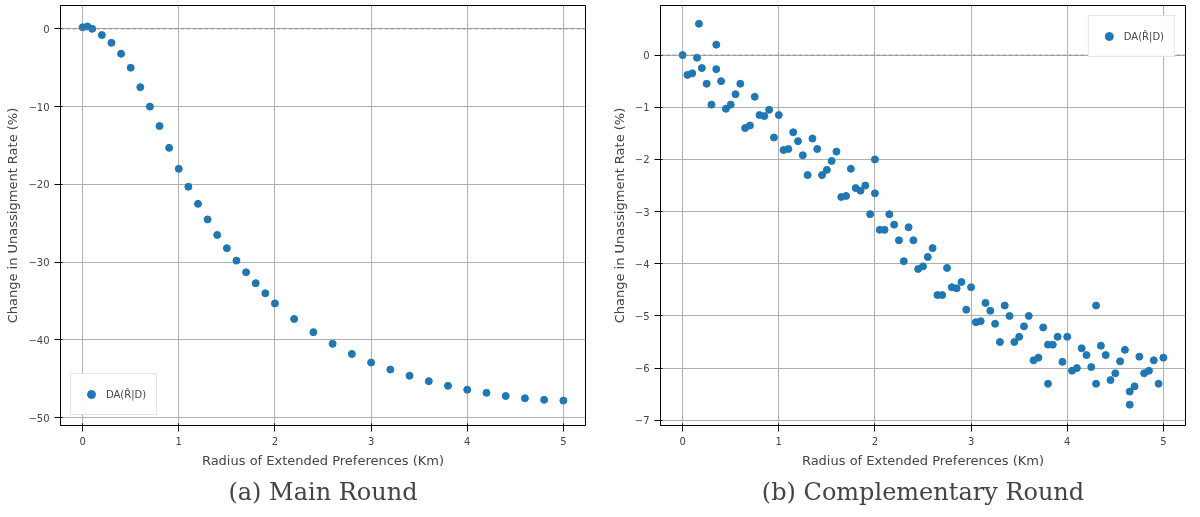  I want to click on y-tick-label: −30, so click(39, 263).